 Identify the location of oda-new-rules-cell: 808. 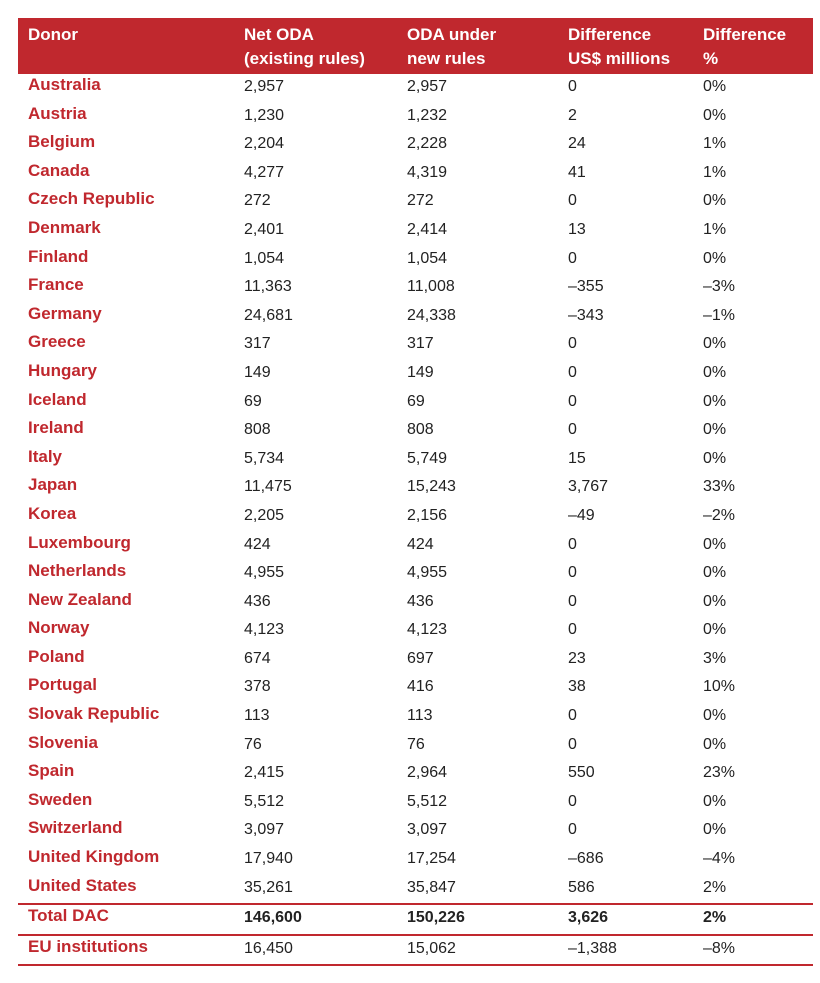
(420, 430).